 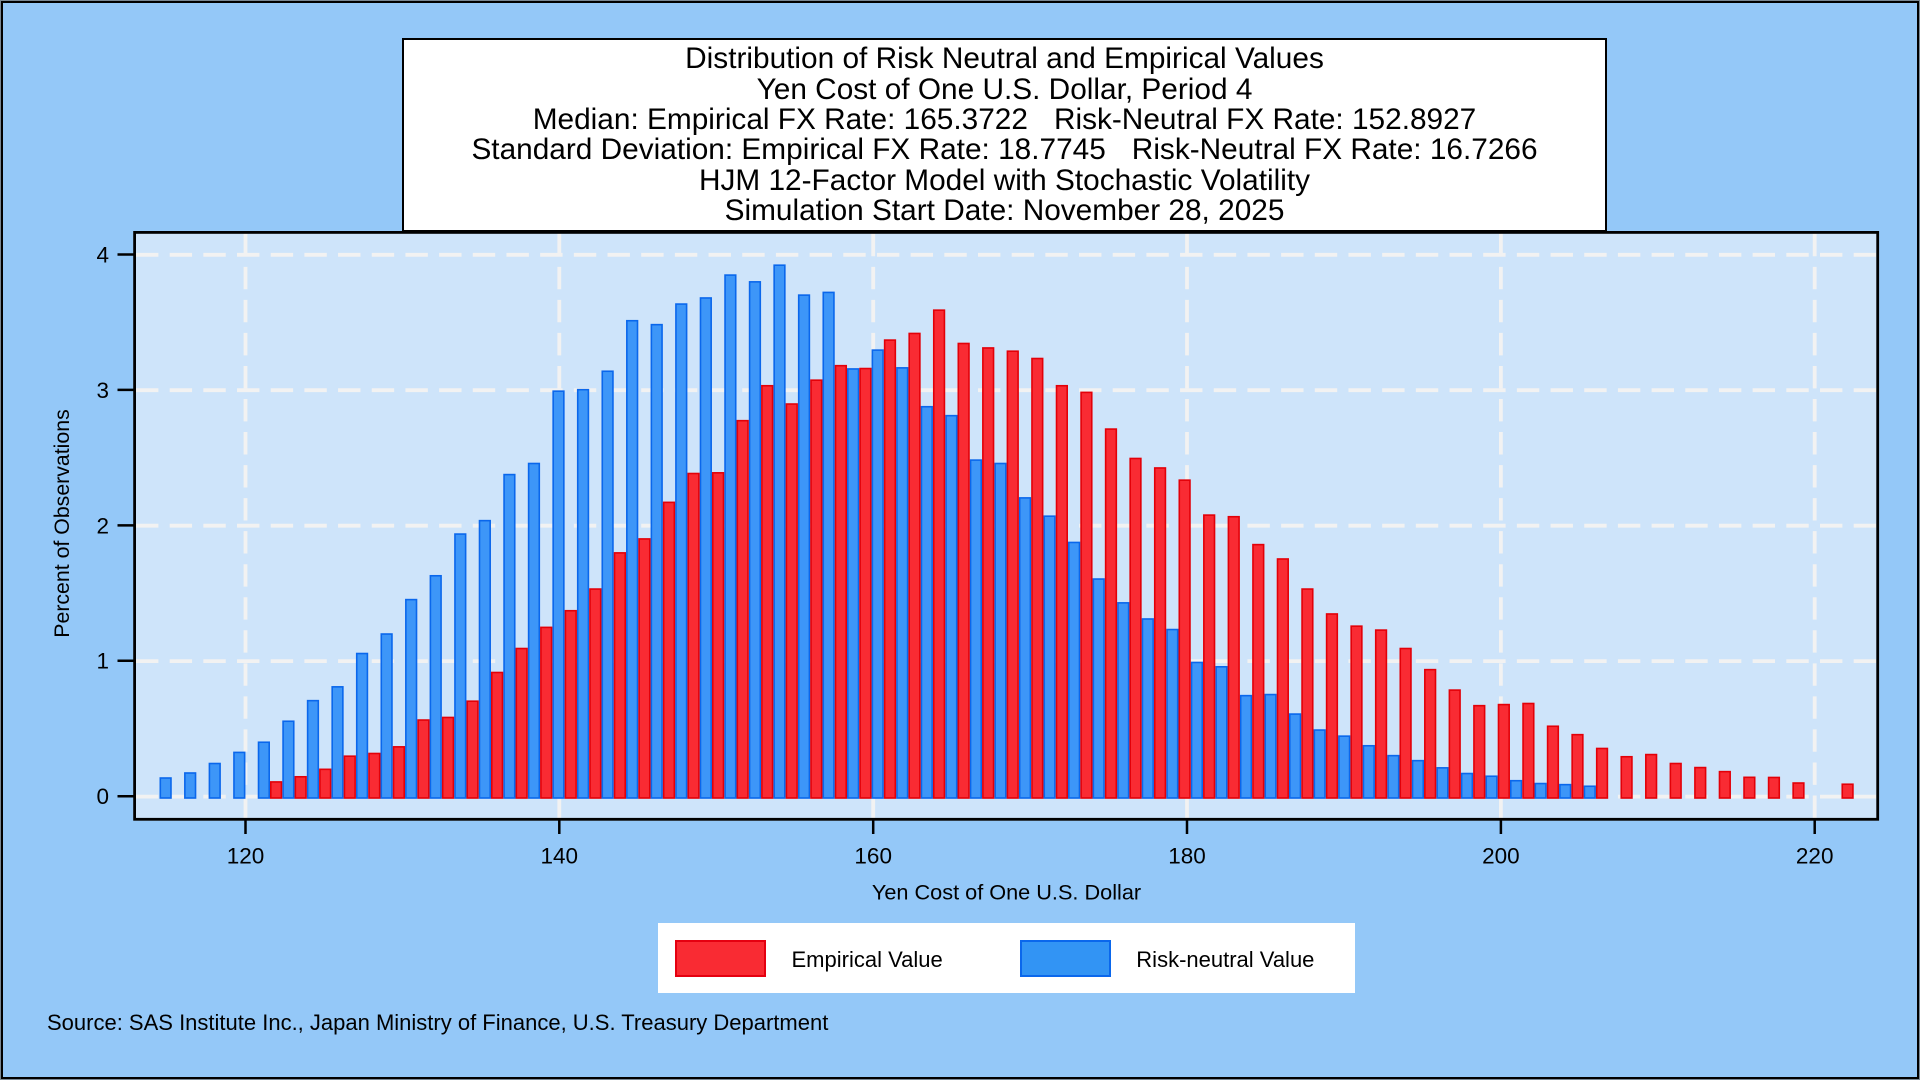 I want to click on svg-text: 180, so click(x=1187, y=855).